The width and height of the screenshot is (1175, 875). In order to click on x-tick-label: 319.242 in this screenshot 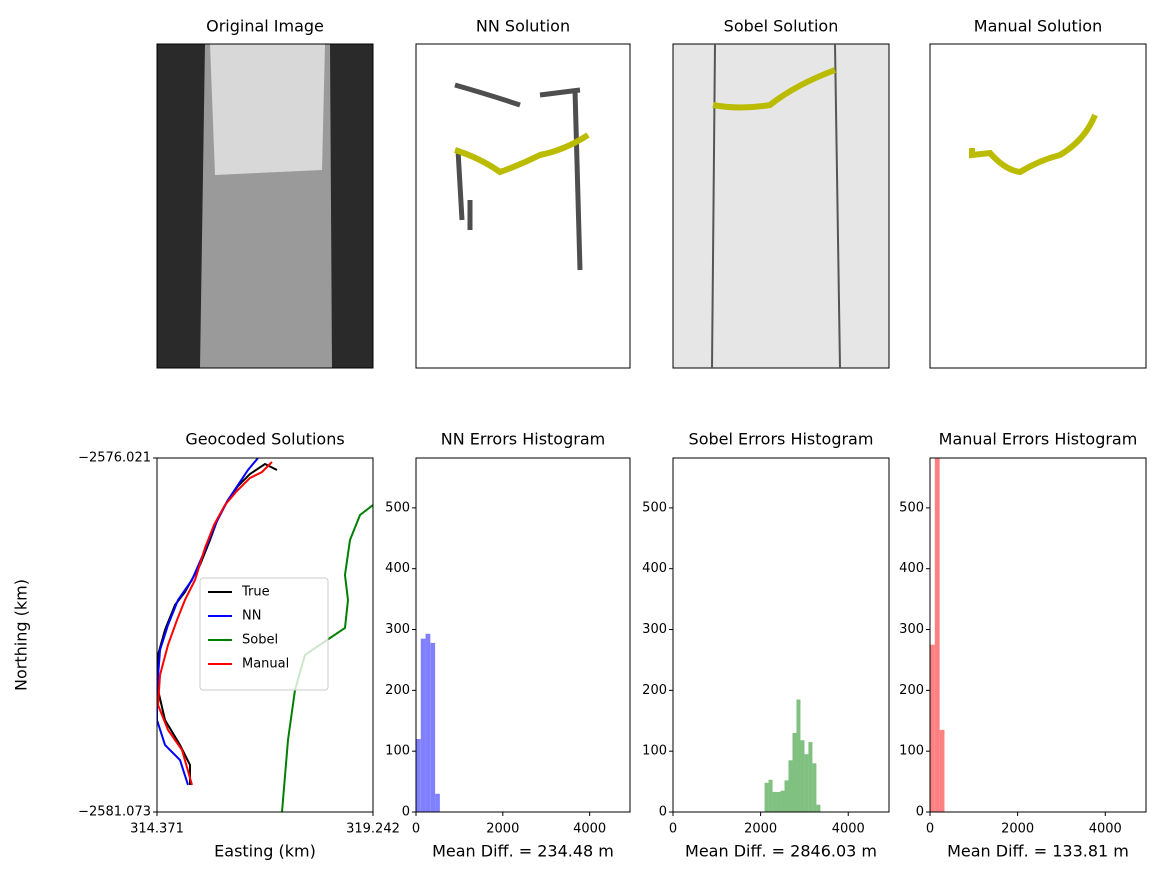, I will do `click(373, 829)`.